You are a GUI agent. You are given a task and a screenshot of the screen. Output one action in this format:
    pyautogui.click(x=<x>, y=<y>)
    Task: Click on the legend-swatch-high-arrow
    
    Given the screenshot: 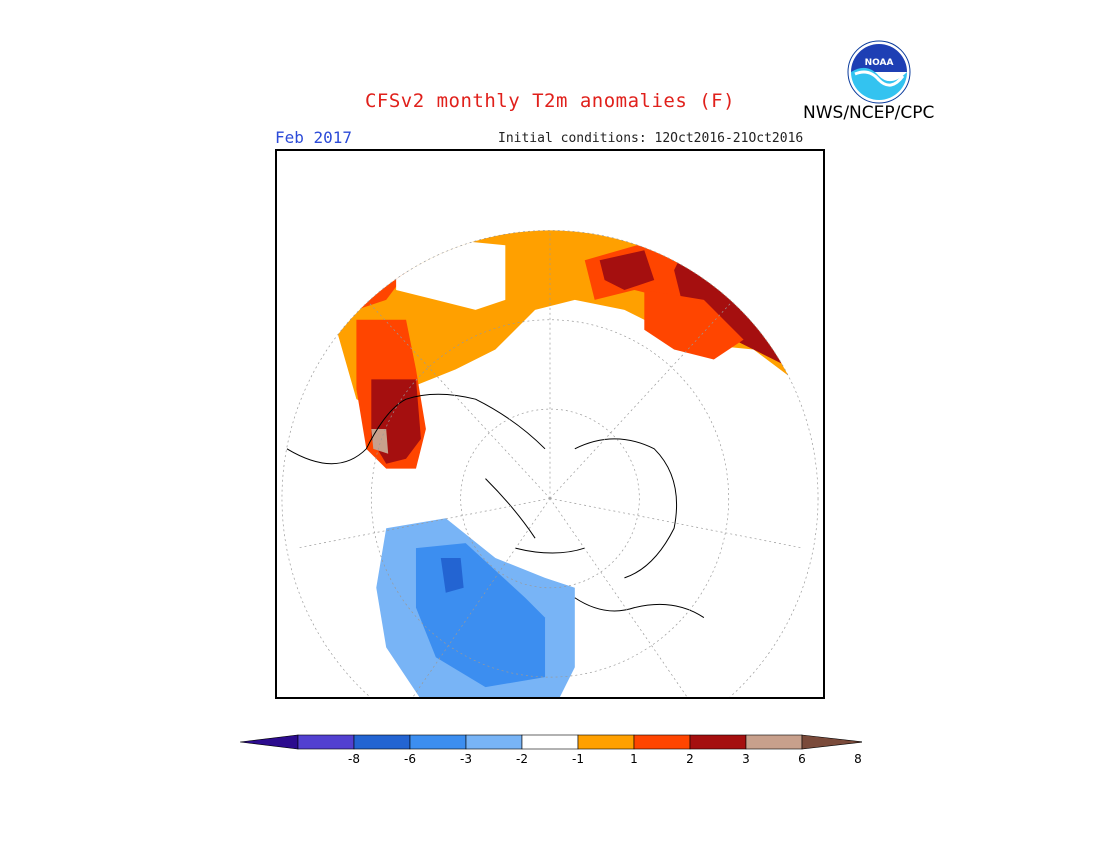 What is the action you would take?
    pyautogui.click(x=831, y=742)
    